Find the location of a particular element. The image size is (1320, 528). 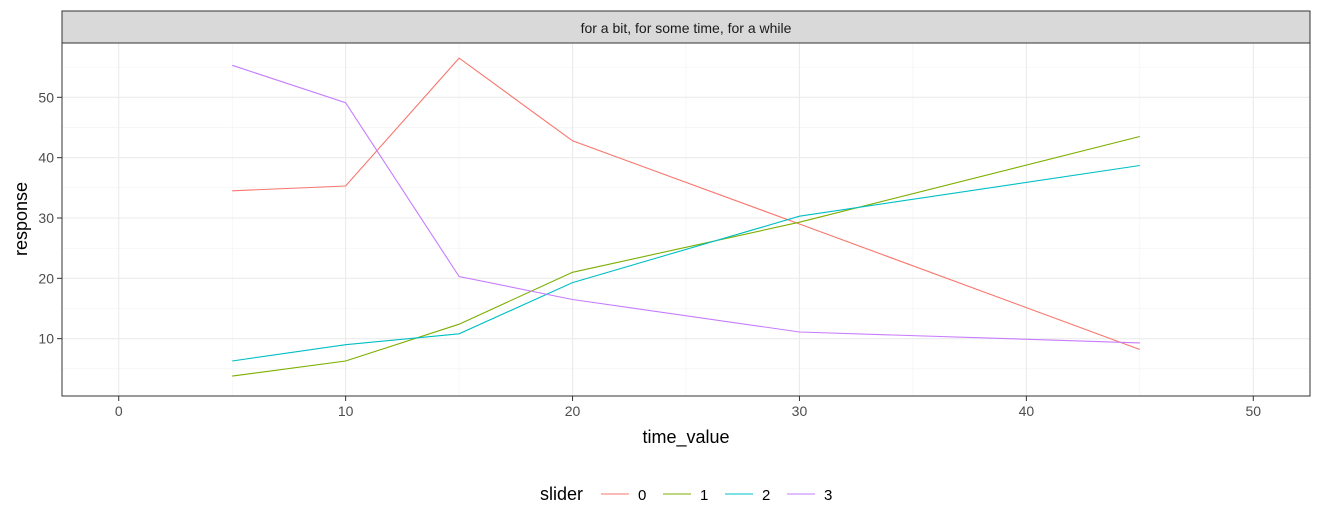

y-tick-label: 10 is located at coordinates (46, 339).